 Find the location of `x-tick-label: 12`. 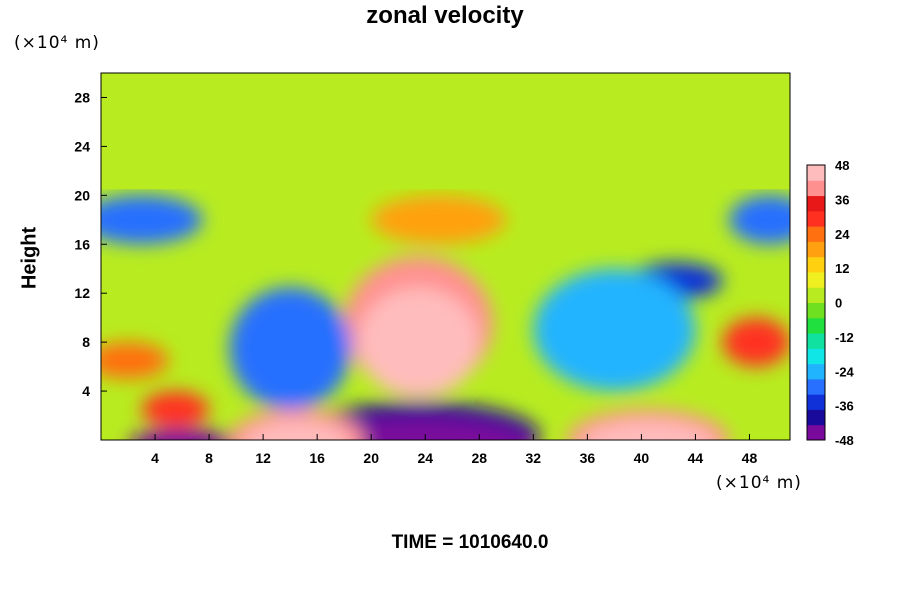

x-tick-label: 12 is located at coordinates (263, 458).